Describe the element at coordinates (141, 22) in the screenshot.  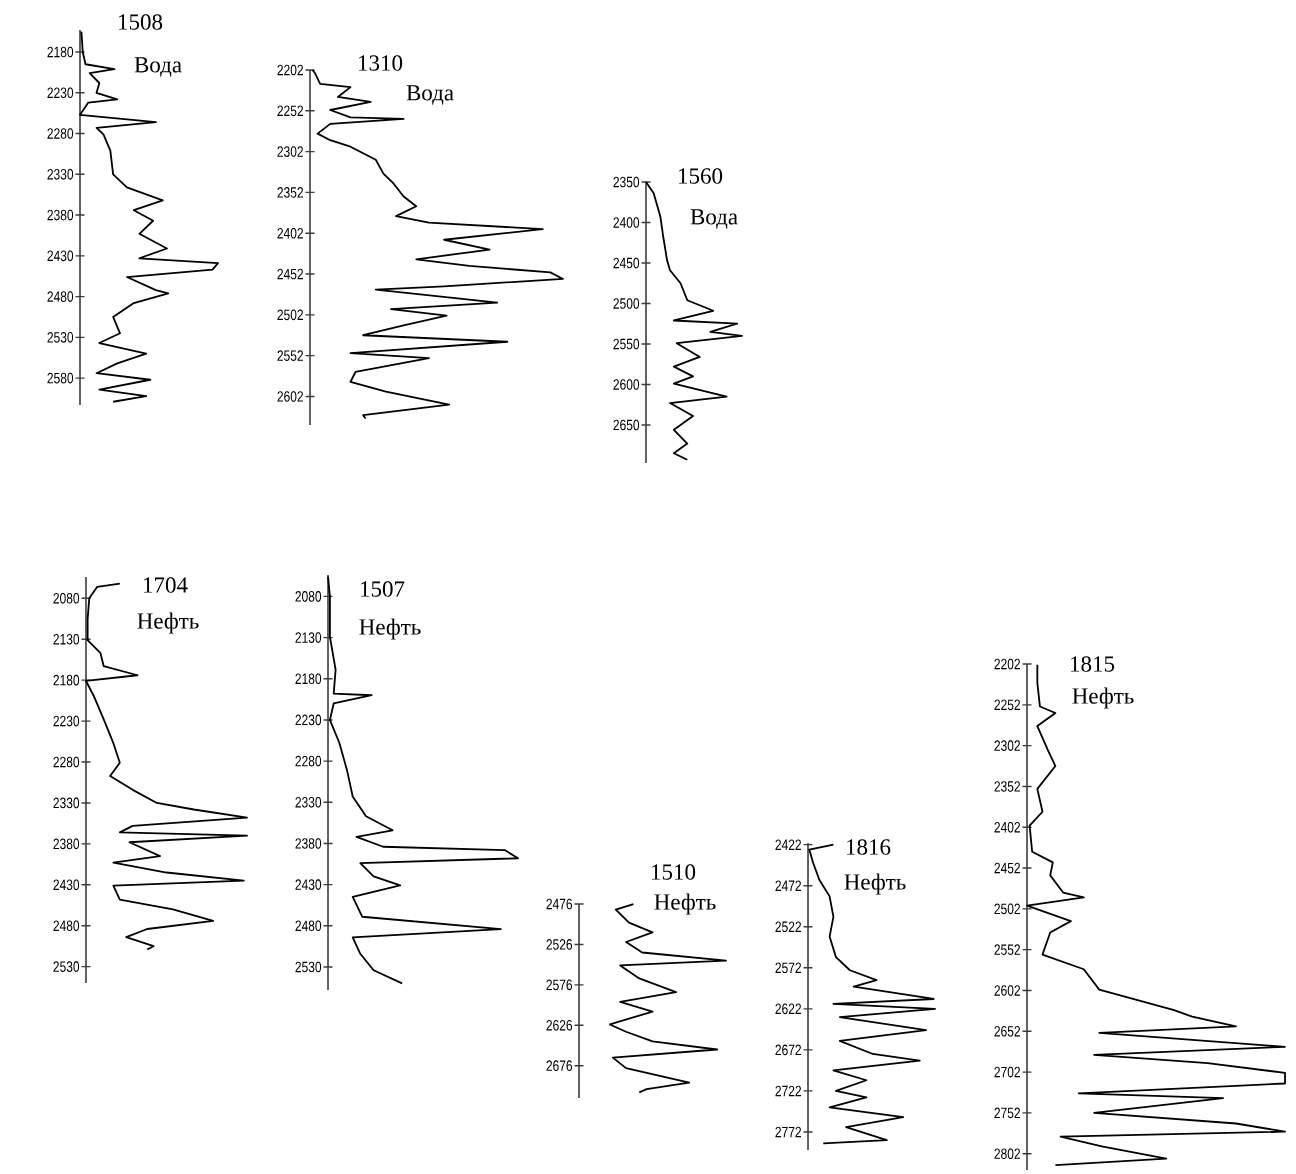
I see `chart-title: 1508` at that location.